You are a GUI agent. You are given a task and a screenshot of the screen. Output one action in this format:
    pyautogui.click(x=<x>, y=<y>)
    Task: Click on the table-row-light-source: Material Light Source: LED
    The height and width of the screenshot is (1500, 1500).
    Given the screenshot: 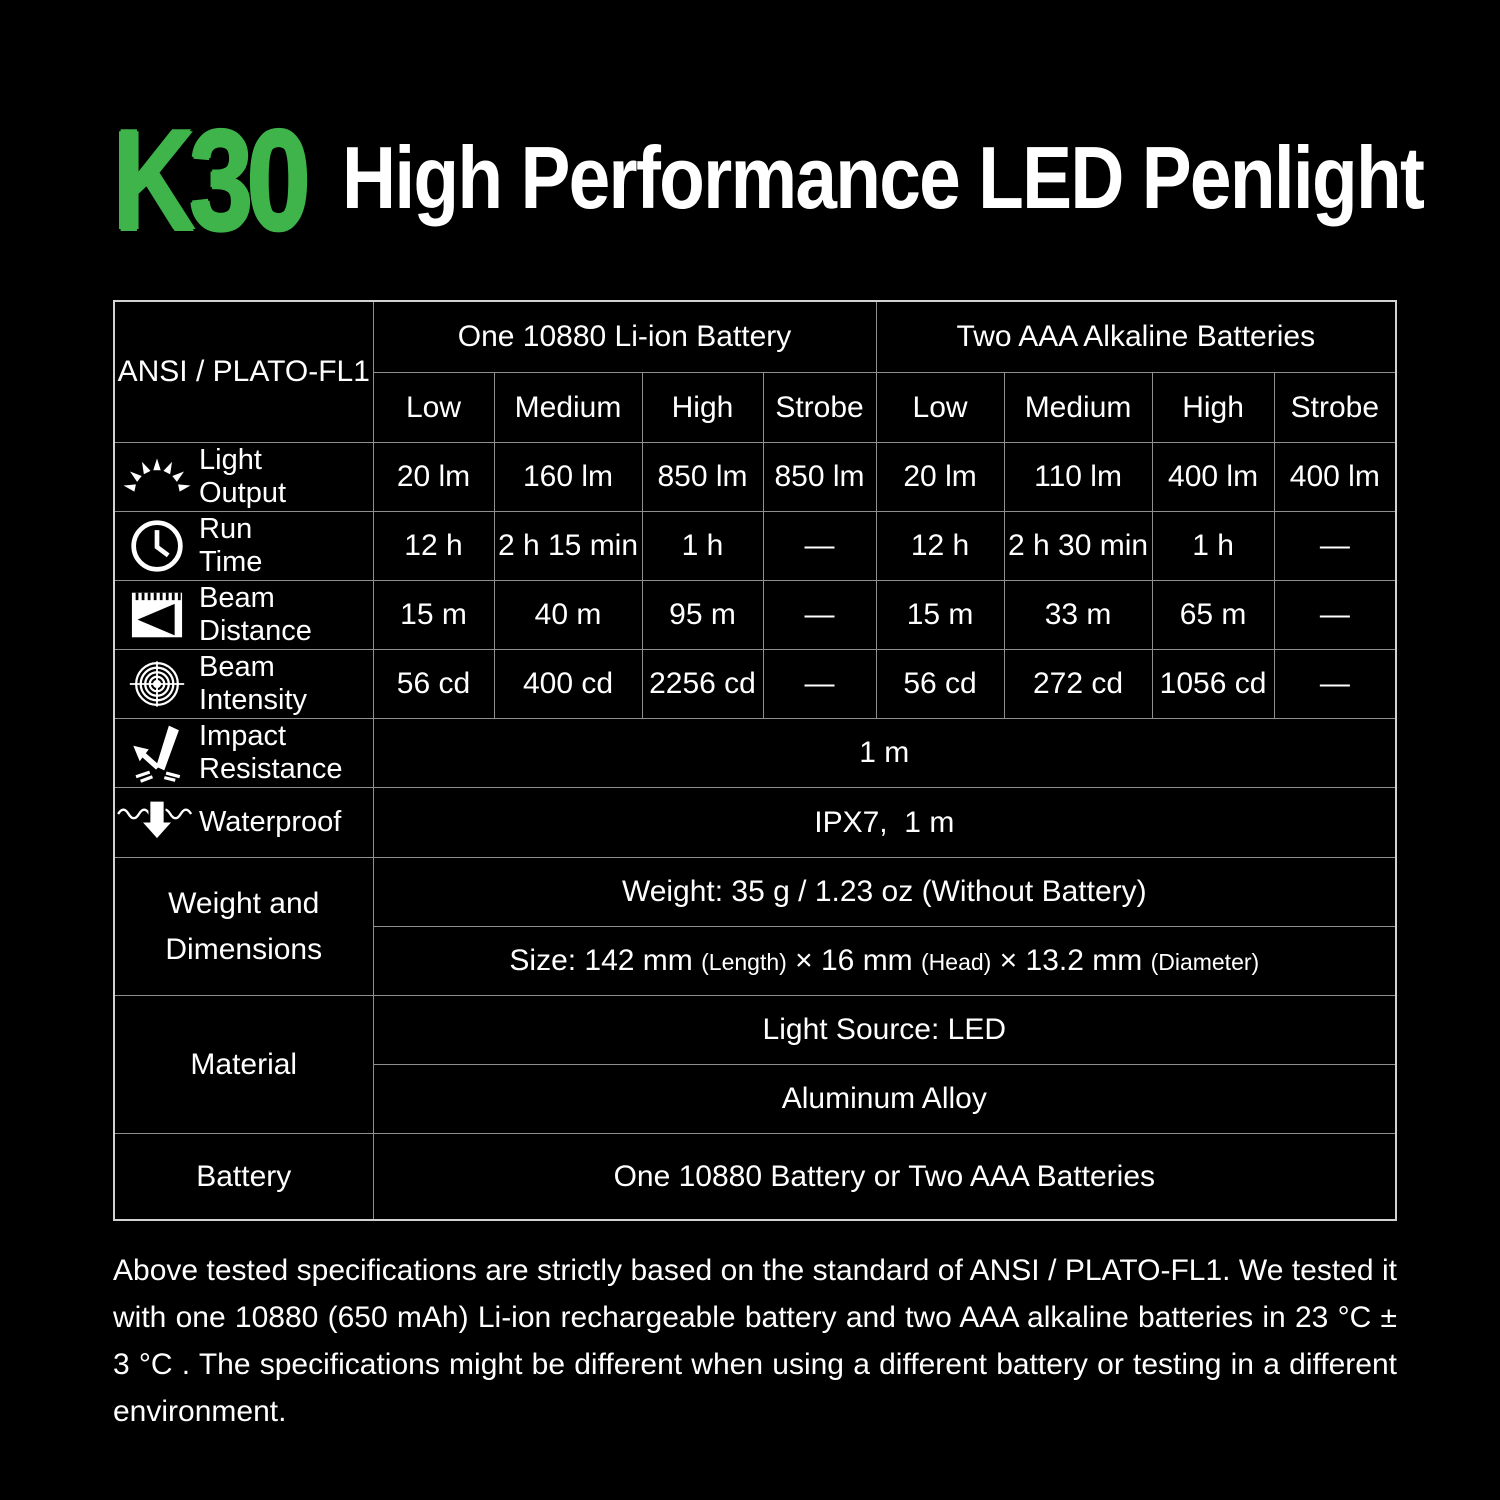 What is the action you would take?
    pyautogui.click(x=755, y=1064)
    